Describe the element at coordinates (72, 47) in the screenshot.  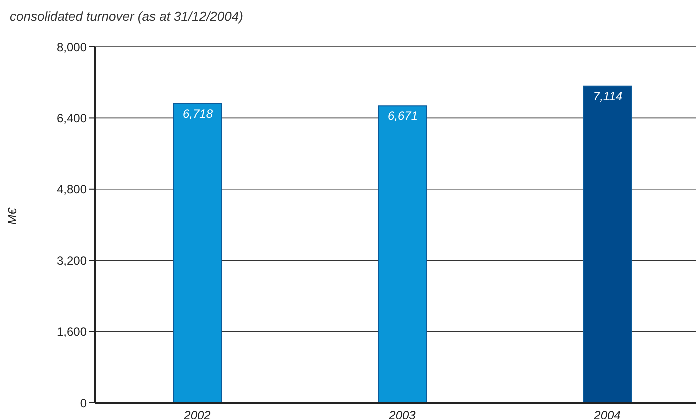
I see `y-tick-label: 8,000` at that location.